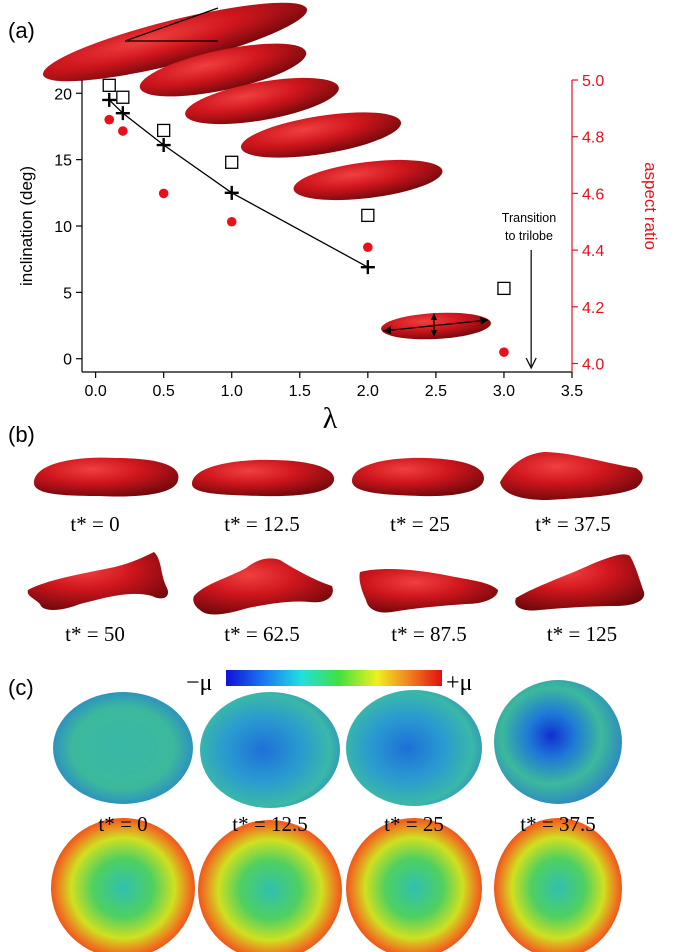 The image size is (677, 952). What do you see at coordinates (63, 94) in the screenshot?
I see `y-tick-label: 20` at bounding box center [63, 94].